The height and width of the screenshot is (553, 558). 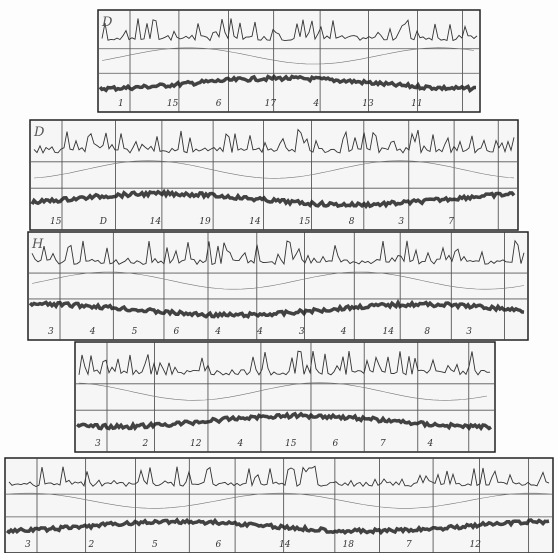 I want to click on hand-mark: D, so click(x=103, y=222).